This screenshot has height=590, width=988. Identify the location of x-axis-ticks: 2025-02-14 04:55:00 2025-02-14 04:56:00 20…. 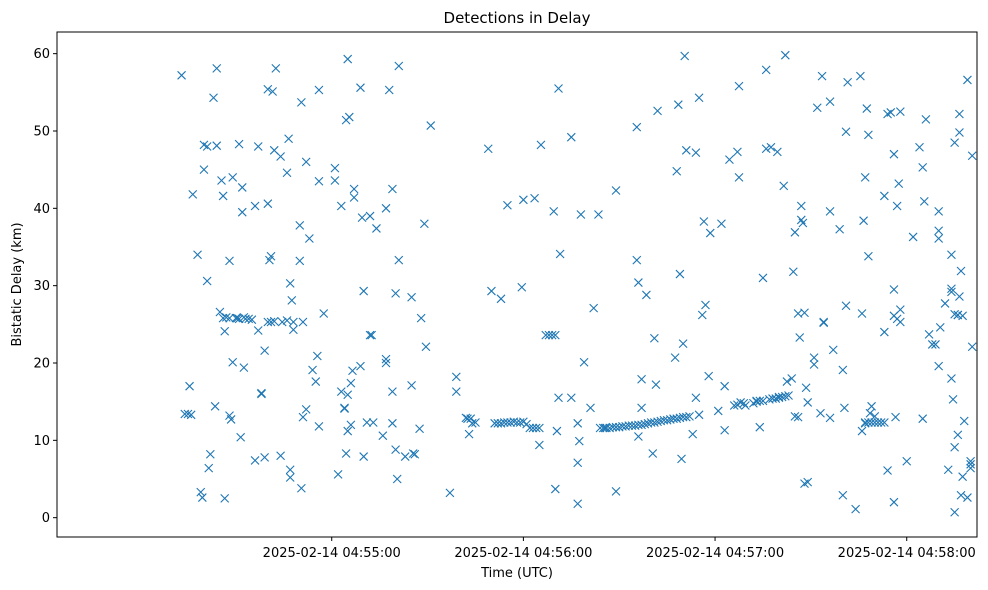
(619, 549).